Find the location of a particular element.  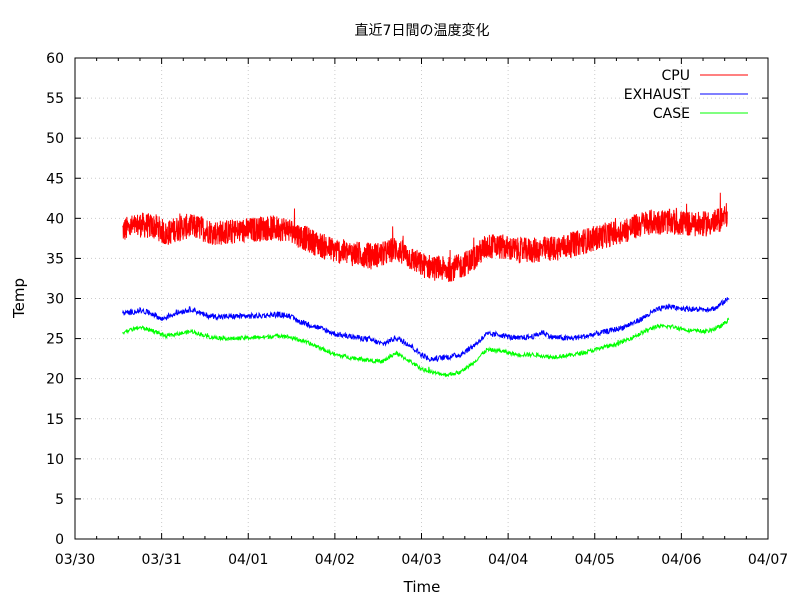

x-tick-label: 04/03 is located at coordinates (421, 560).